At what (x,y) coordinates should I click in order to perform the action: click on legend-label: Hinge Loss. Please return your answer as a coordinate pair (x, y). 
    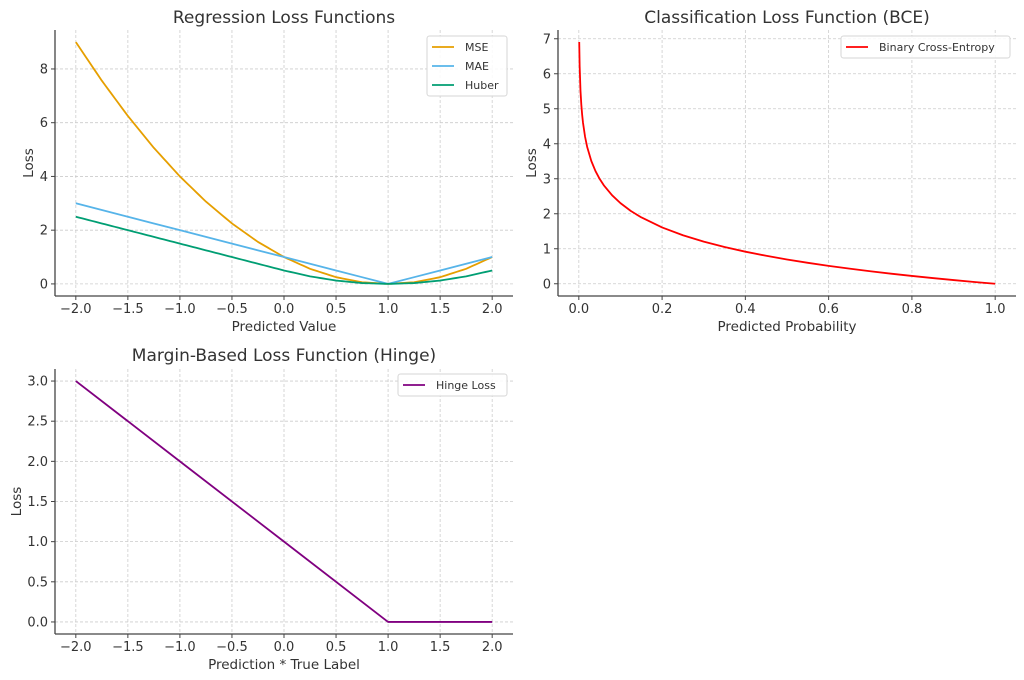
    Looking at the image, I should click on (466, 385).